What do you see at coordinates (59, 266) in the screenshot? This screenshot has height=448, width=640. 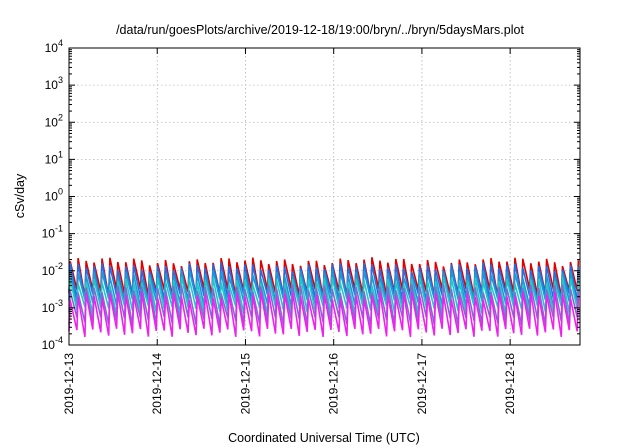 I see `y-tick-label-exponent: -2` at bounding box center [59, 266].